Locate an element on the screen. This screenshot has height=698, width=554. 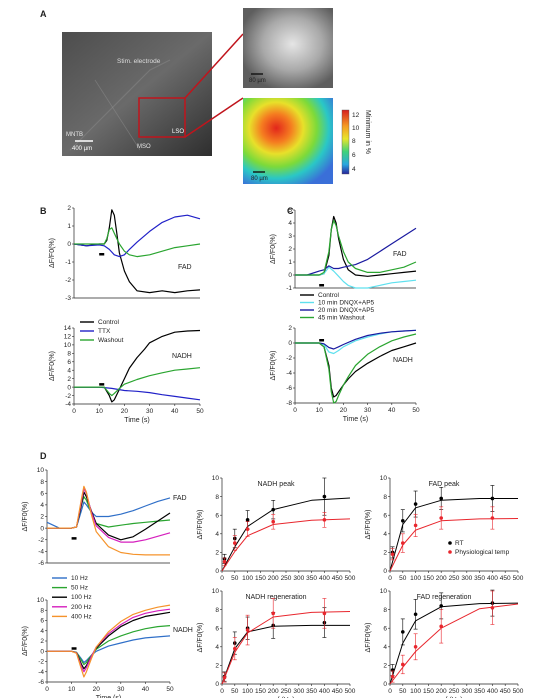
series-line-washout is located at coordinates (137, 242).